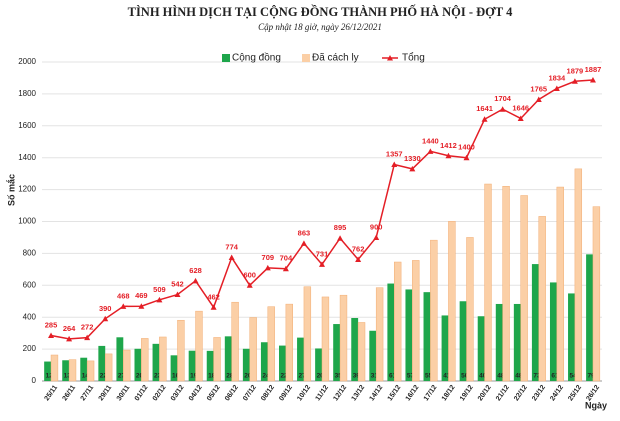  Describe the element at coordinates (286, 258) in the screenshot. I see `value-label: 704` at that location.